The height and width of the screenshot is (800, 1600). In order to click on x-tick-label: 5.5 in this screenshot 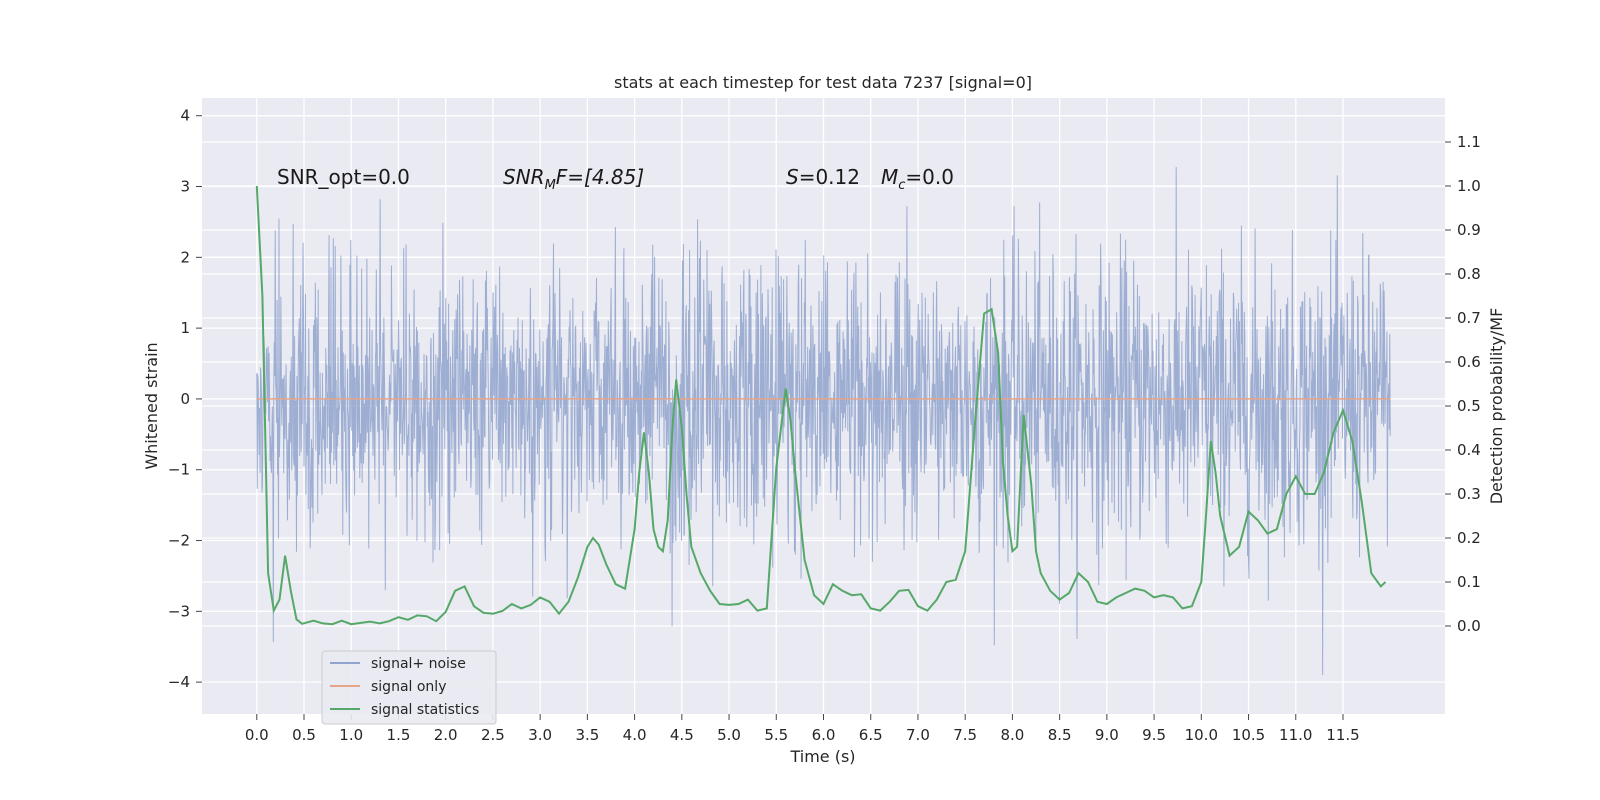, I will do `click(776, 735)`.